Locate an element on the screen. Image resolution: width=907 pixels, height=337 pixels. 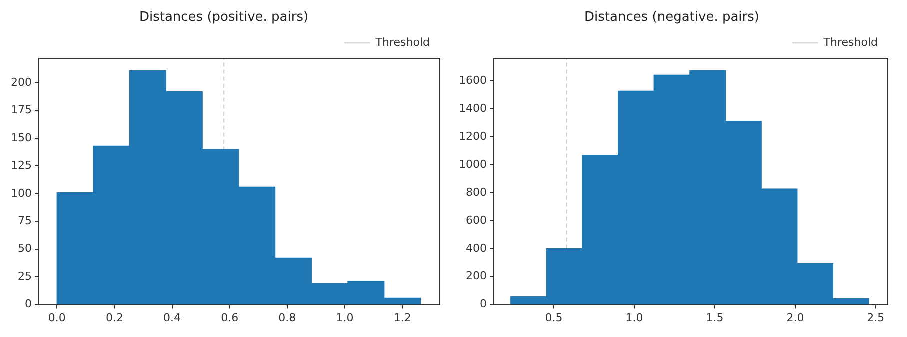
chart-title: Distances (negative. pairs) is located at coordinates (672, 18).